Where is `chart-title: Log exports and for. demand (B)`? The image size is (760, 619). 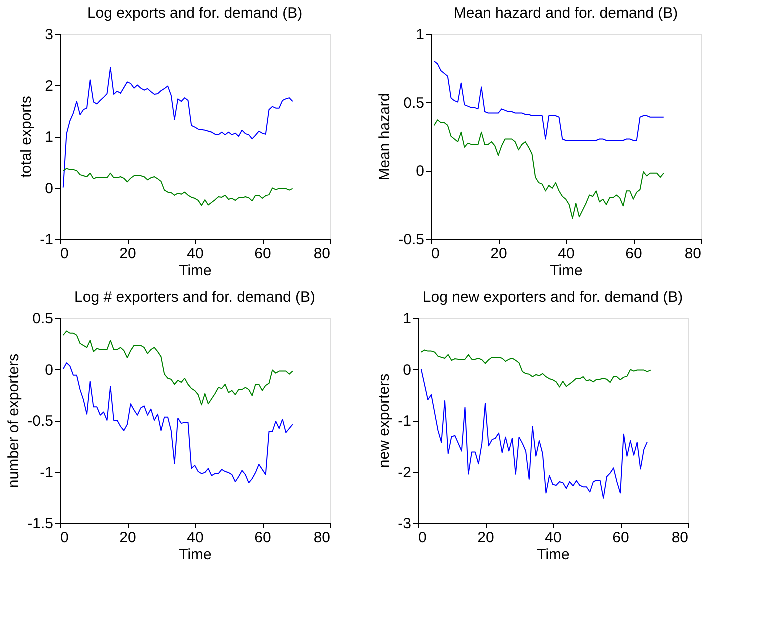 chart-title: Log exports and for. demand (B) is located at coordinates (195, 13).